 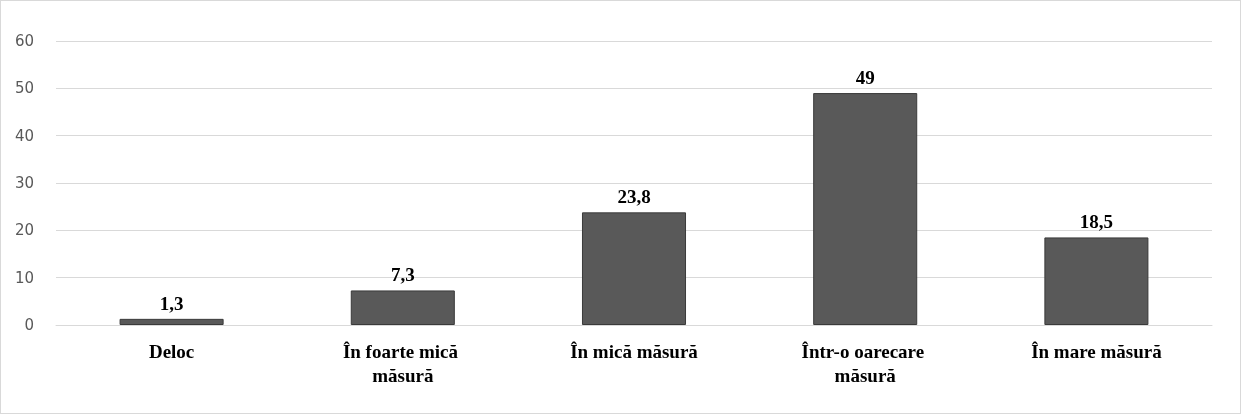 What do you see at coordinates (24, 230) in the screenshot?
I see `y-tick-label: 20` at bounding box center [24, 230].